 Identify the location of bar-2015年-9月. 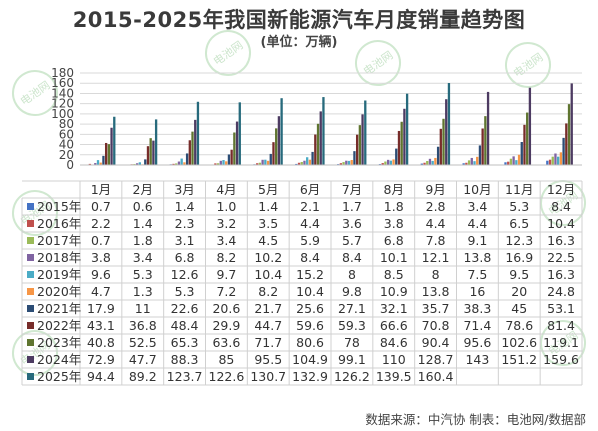
(421, 164).